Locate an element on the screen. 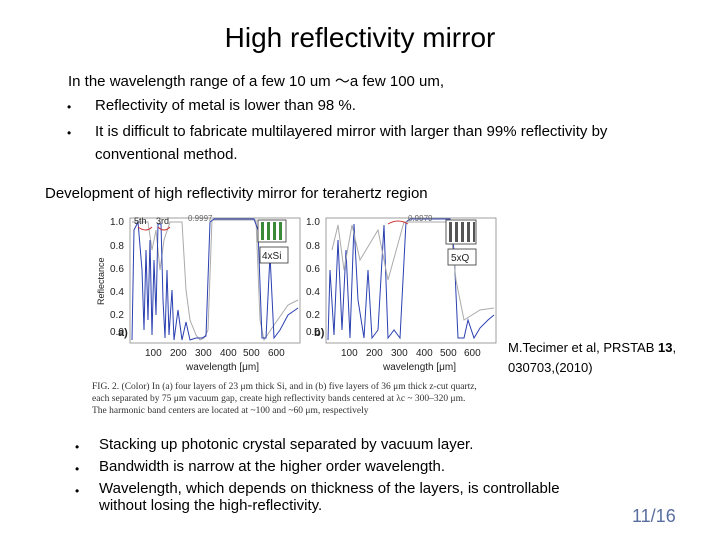 Image resolution: width=720 pixels, height=540 pixels. slide-title: High reflectivity mirror is located at coordinates (360, 37).